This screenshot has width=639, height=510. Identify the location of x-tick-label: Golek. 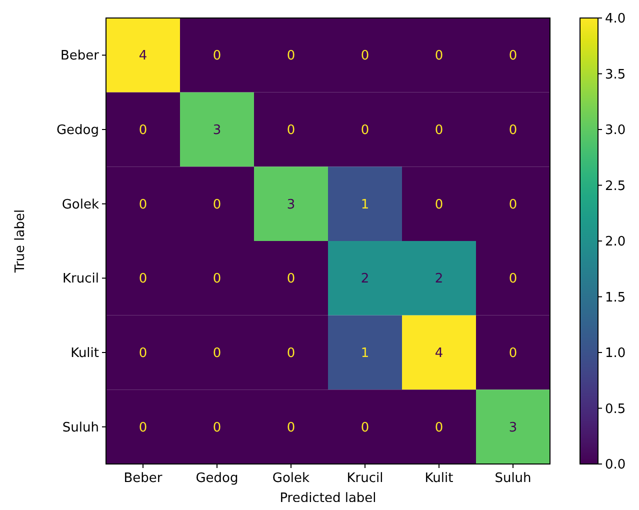
(291, 478).